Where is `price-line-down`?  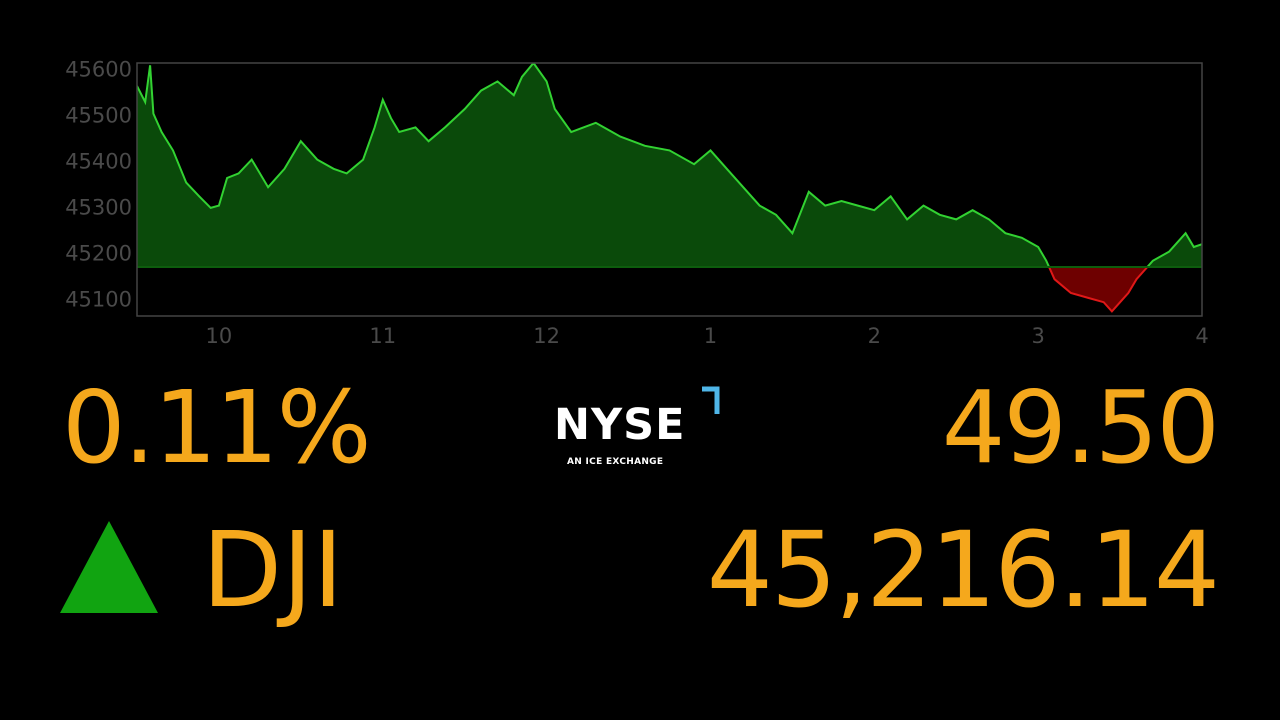
price-line-down is located at coordinates (1098, 289).